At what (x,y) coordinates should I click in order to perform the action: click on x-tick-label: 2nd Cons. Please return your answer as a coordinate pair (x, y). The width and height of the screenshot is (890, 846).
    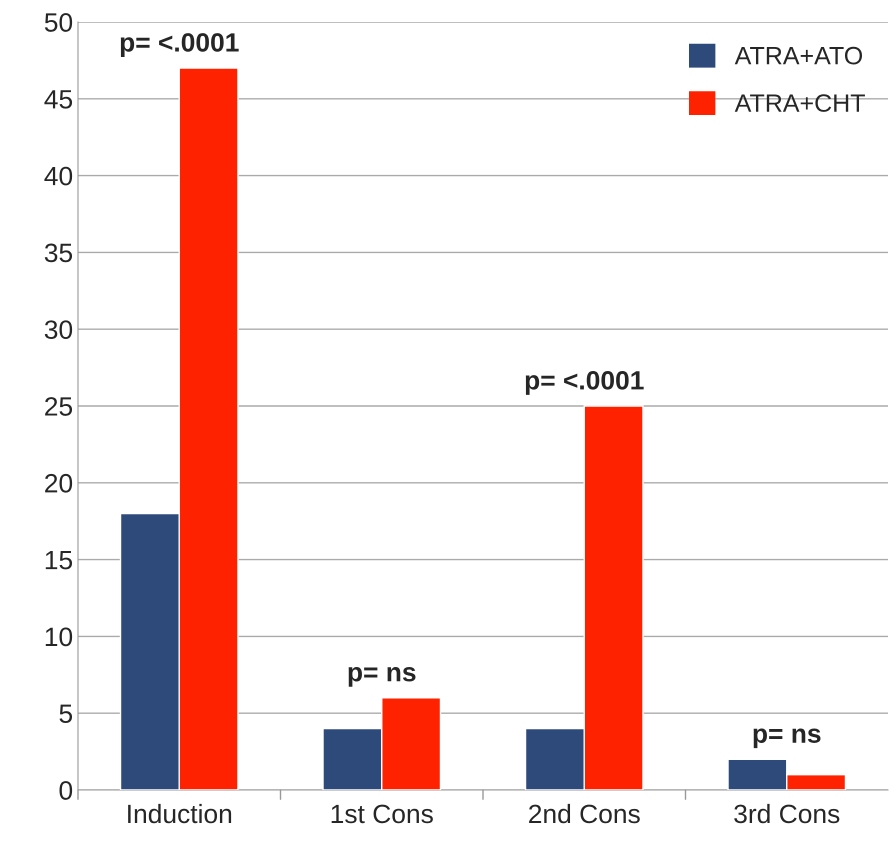
    Looking at the image, I should click on (584, 814).